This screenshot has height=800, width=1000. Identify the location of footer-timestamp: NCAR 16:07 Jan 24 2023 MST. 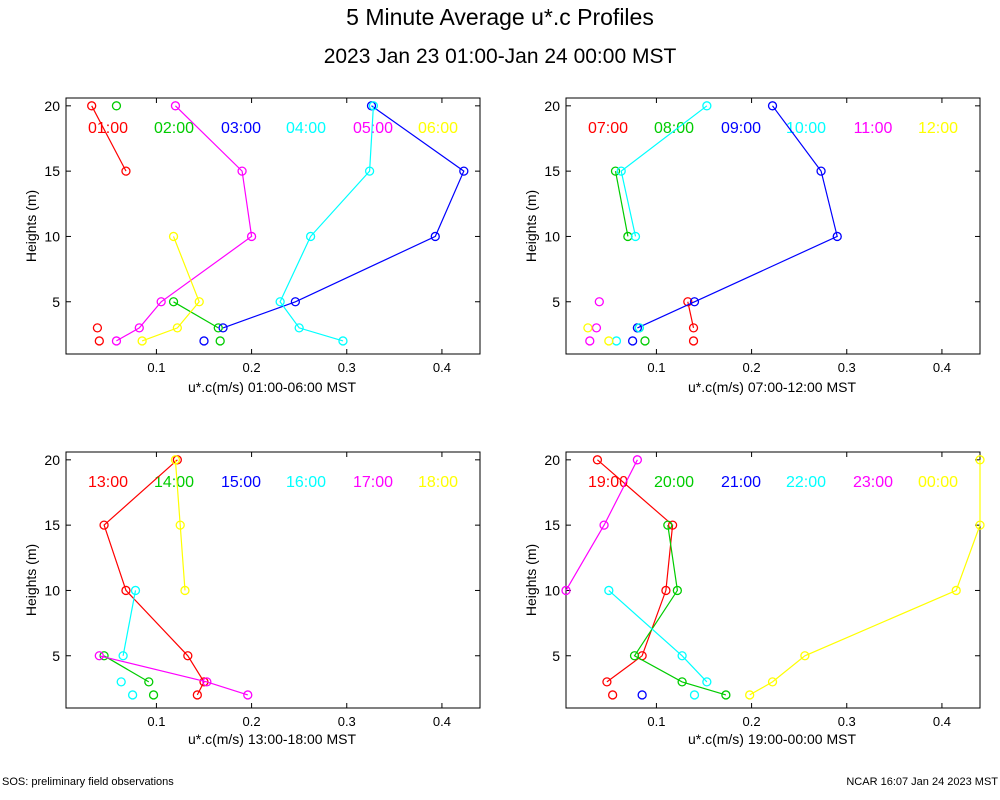
(922, 782).